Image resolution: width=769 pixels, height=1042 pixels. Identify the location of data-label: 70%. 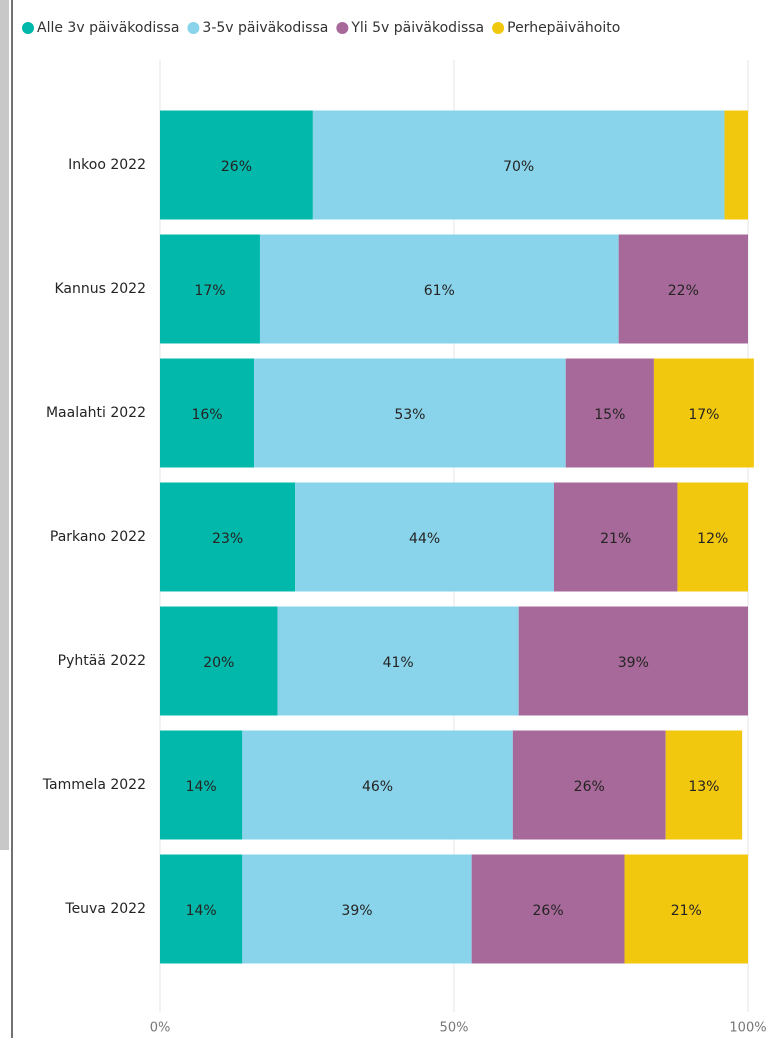
(518, 167).